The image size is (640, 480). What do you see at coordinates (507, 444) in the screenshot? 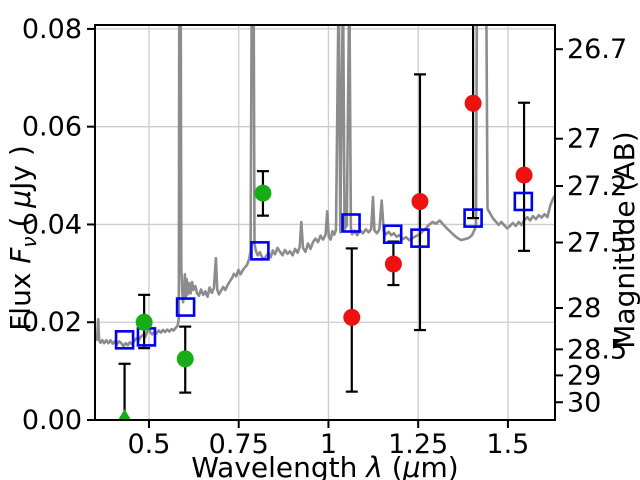
I see `x-tick-label: 1.5` at bounding box center [507, 444].